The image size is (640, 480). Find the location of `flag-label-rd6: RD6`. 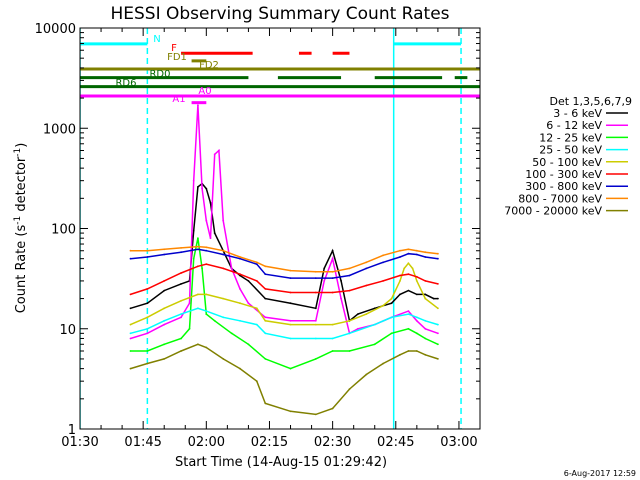

flag-label-rd6: RD6 is located at coordinates (125, 83).